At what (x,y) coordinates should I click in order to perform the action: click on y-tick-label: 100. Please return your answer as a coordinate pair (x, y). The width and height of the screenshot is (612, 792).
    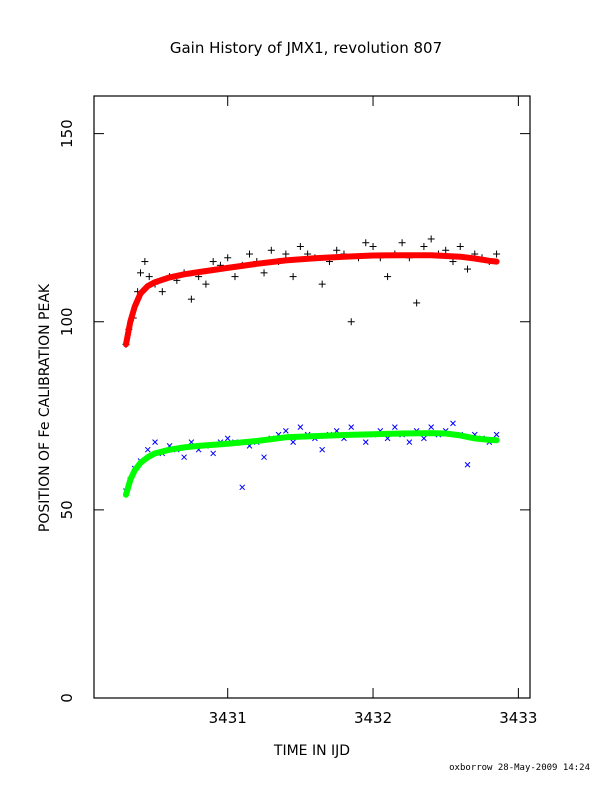
    Looking at the image, I should click on (67, 321).